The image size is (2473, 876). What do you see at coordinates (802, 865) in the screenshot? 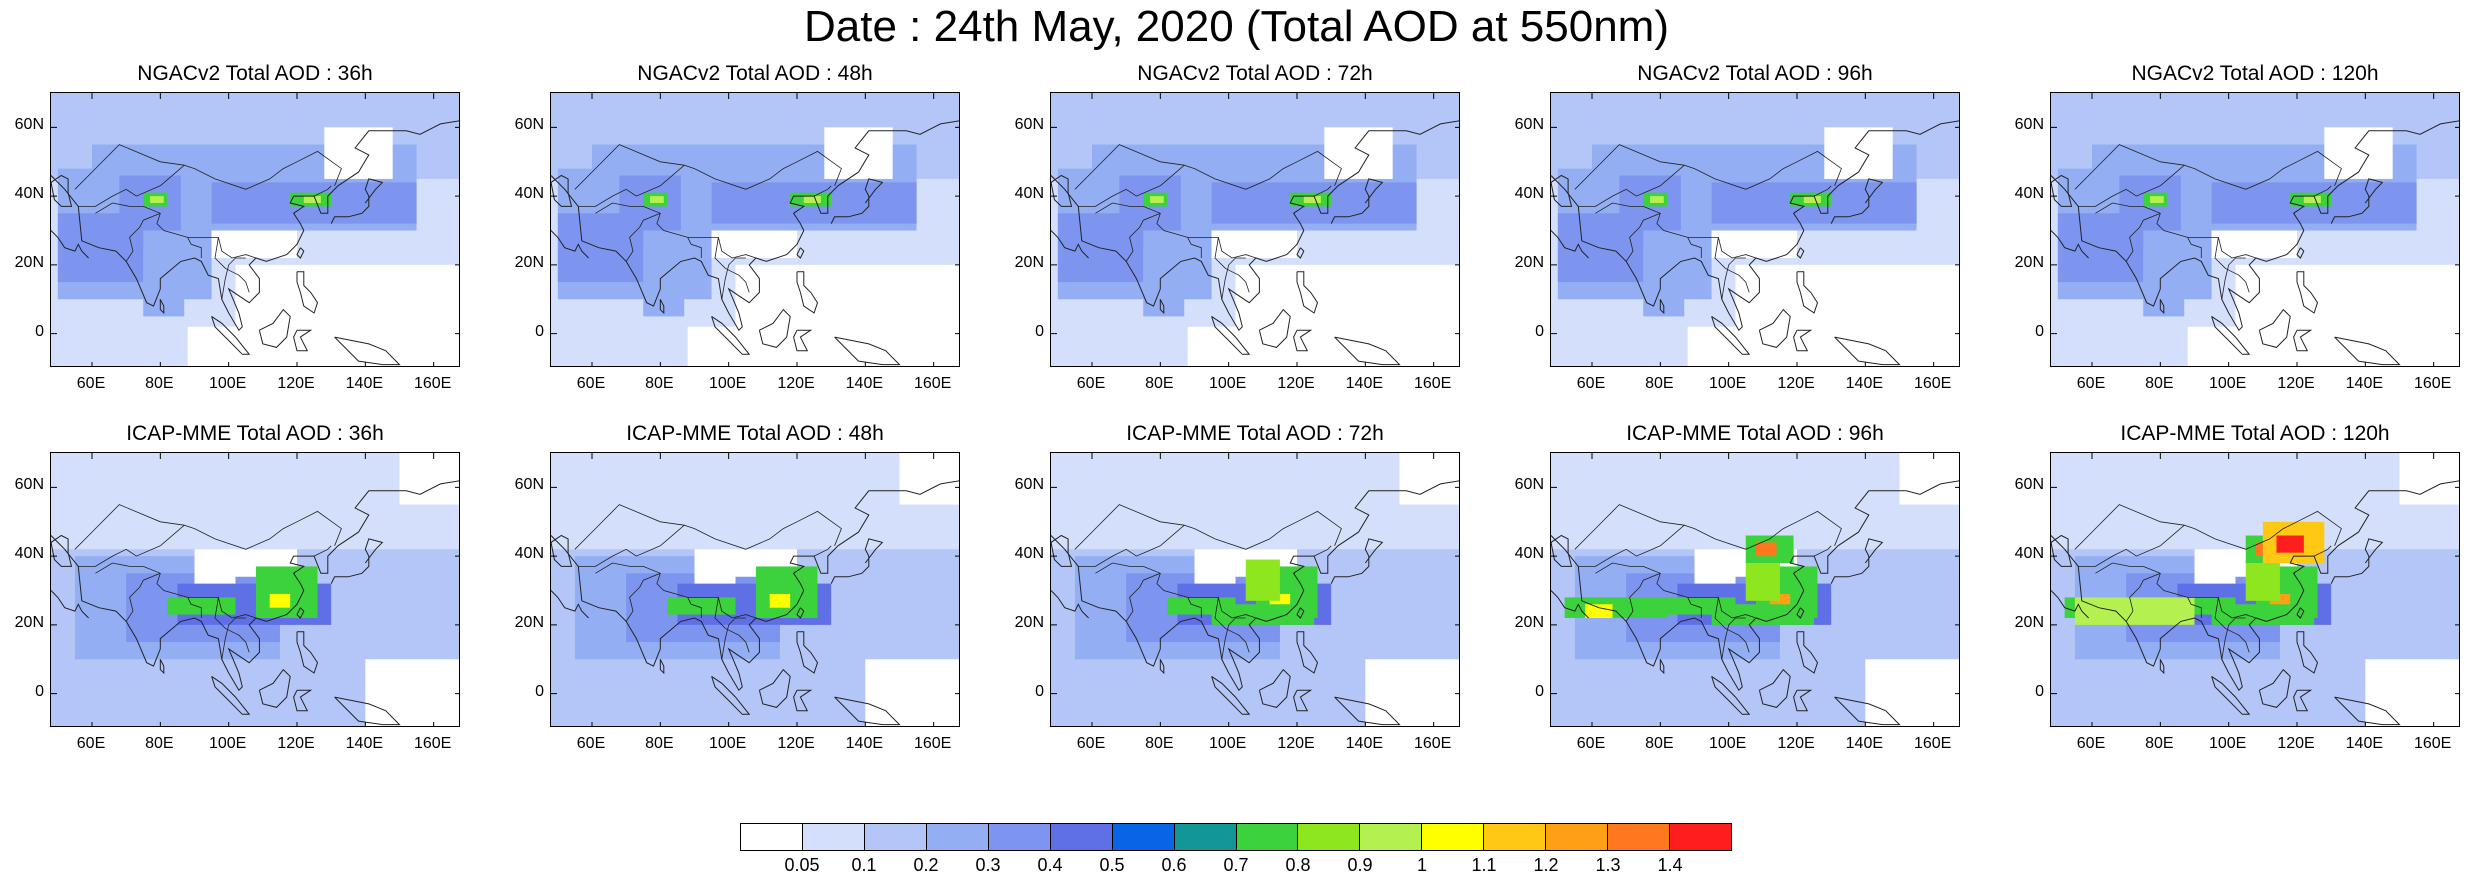
I see `colorbar-label: 0.05` at bounding box center [802, 865].